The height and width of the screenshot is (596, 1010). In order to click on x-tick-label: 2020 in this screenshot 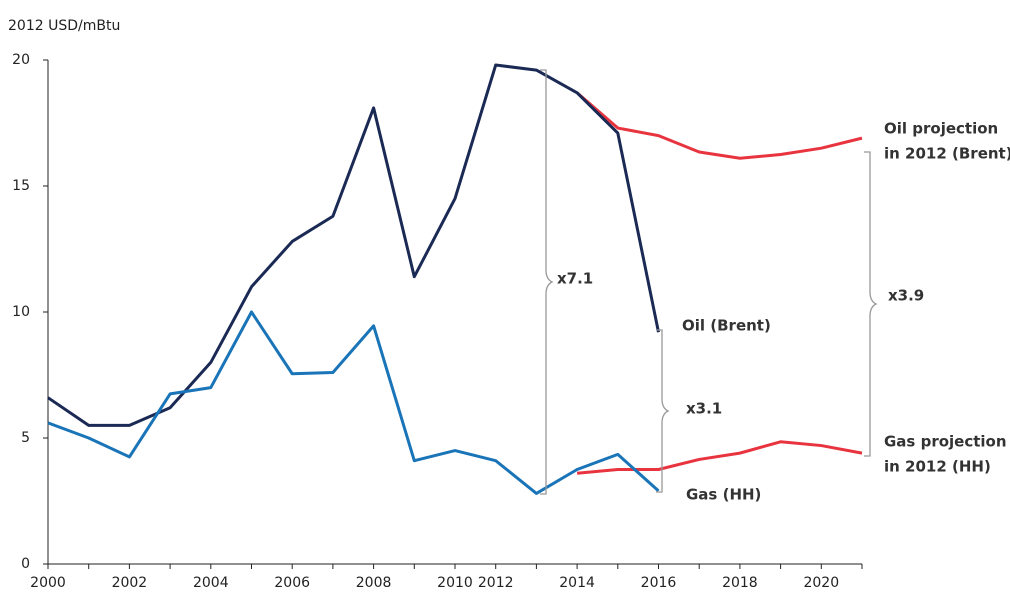, I will do `click(821, 583)`.